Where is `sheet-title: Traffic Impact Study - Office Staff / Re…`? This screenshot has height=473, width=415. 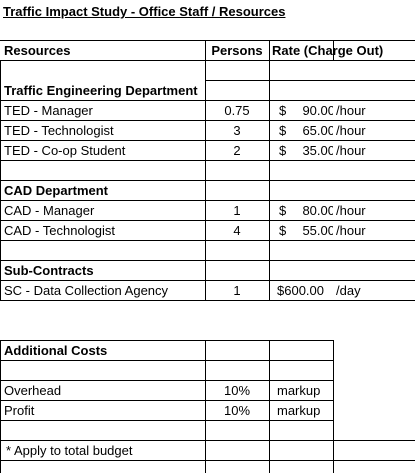 sheet-title: Traffic Impact Study - Office Staff / Re… is located at coordinates (144, 11).